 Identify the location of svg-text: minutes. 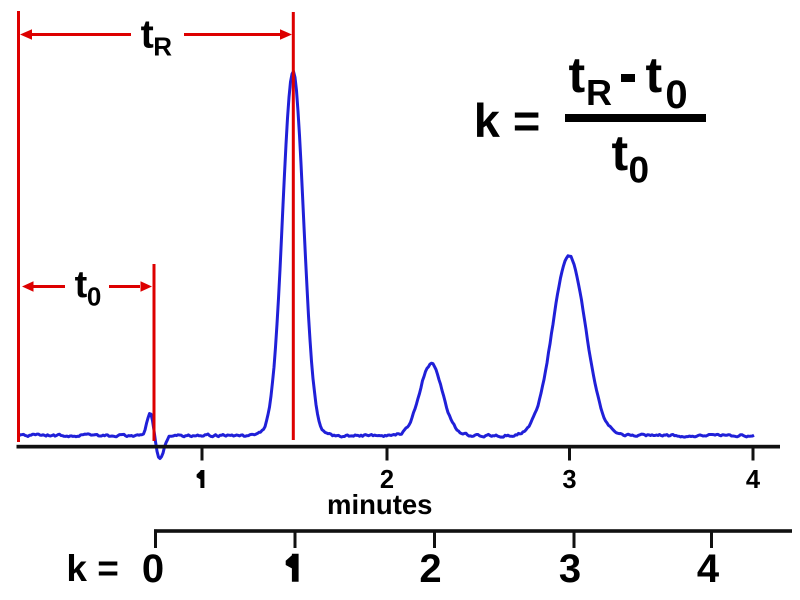
(379, 504).